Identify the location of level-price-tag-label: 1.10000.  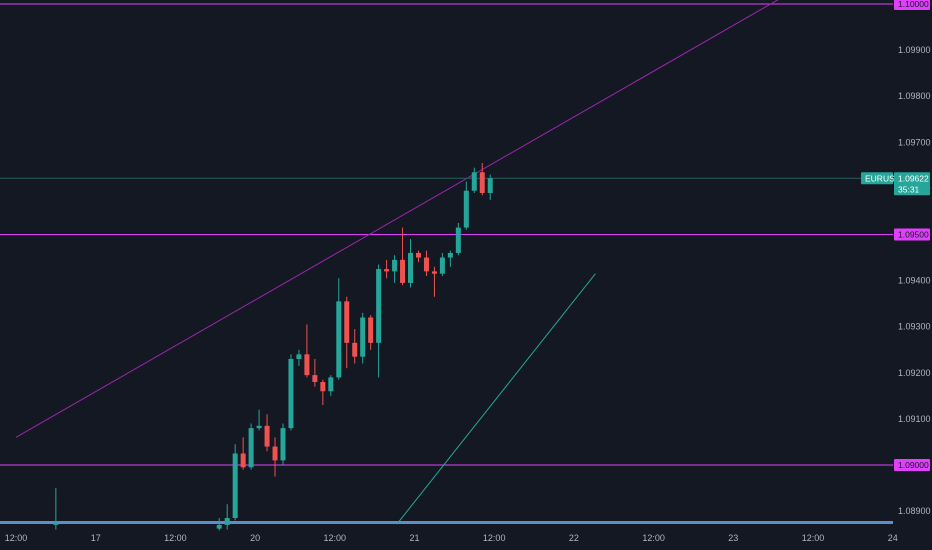
(913, 4).